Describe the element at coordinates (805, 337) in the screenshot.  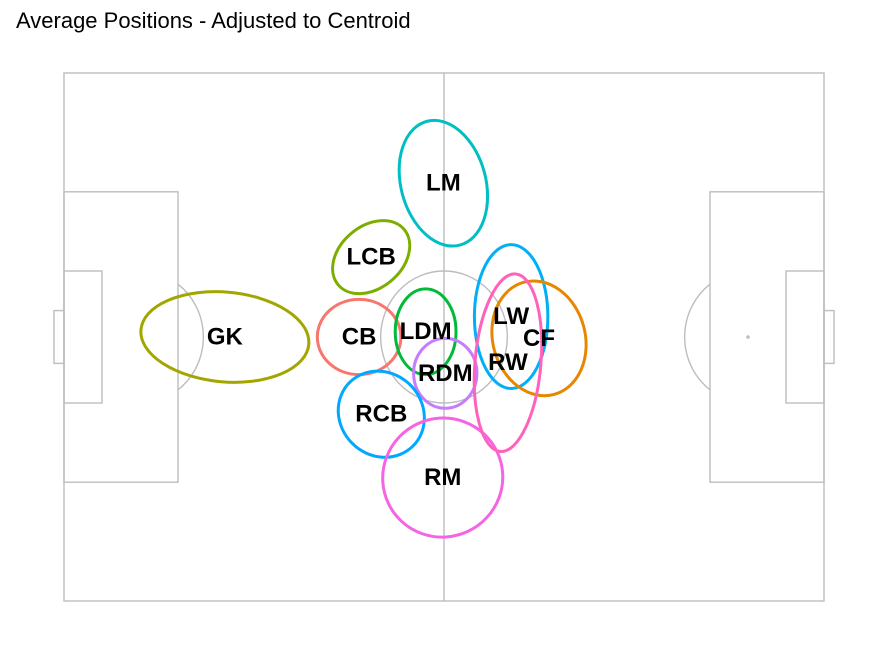
I see `right-six-yard-box` at that location.